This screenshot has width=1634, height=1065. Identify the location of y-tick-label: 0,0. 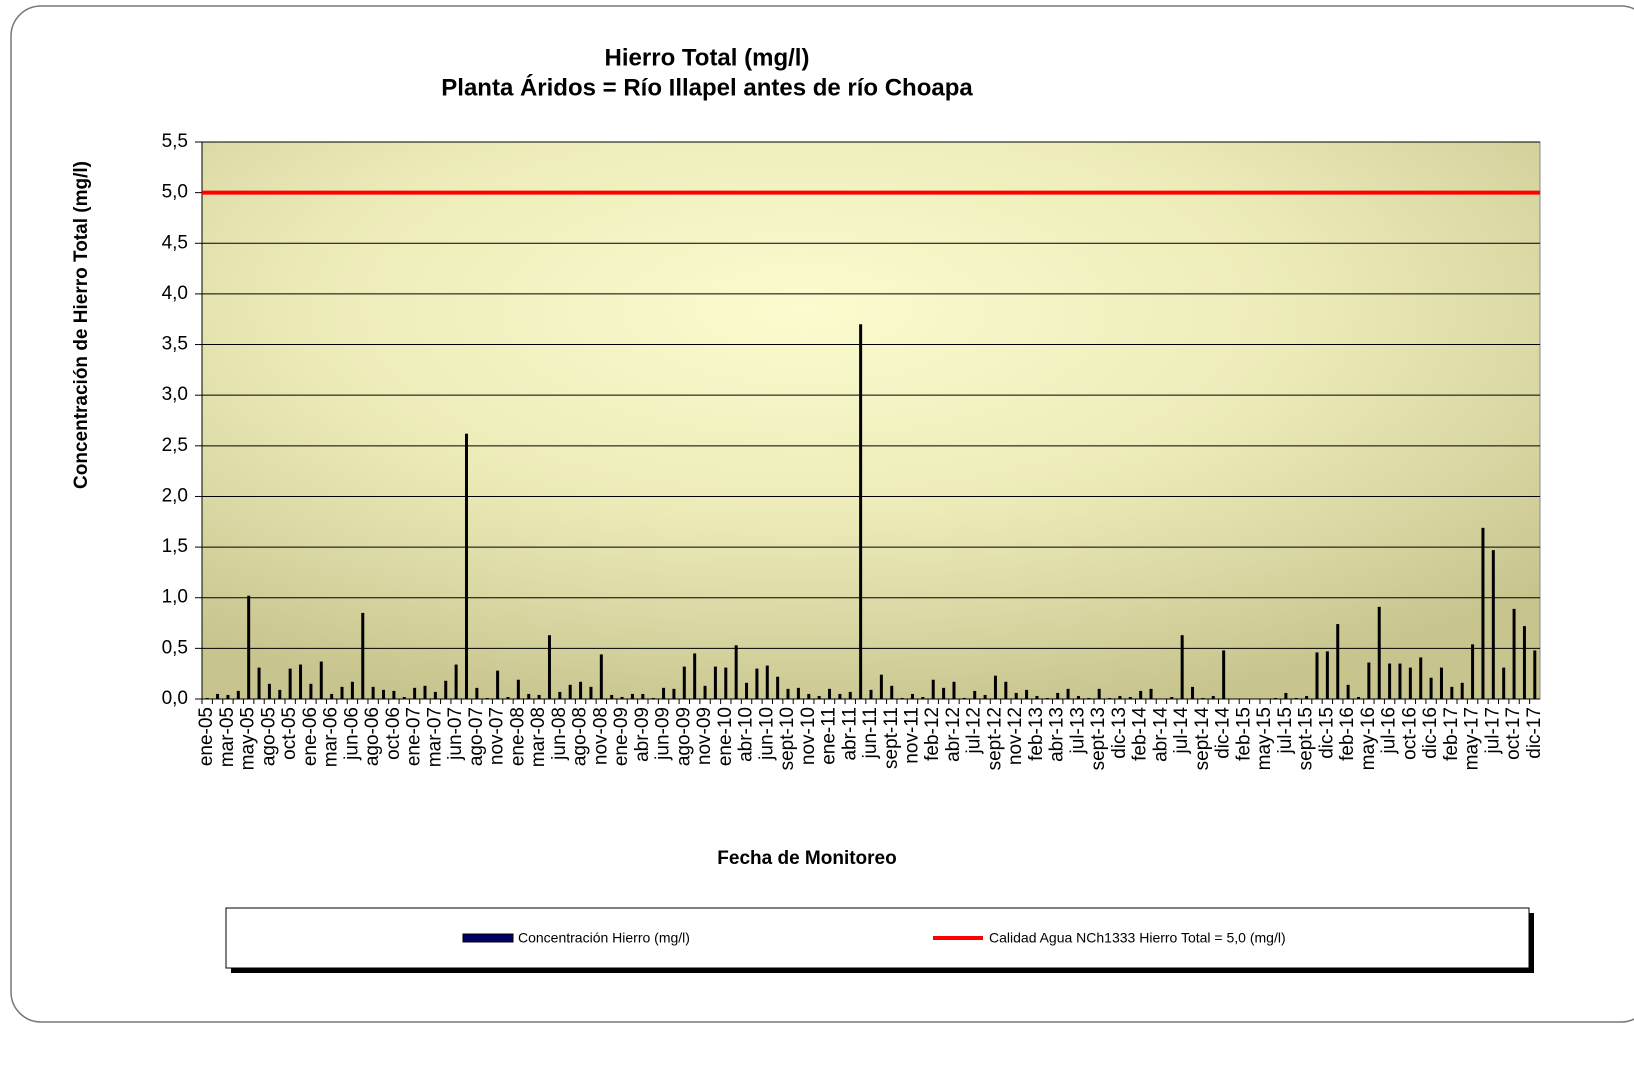
(175, 698).